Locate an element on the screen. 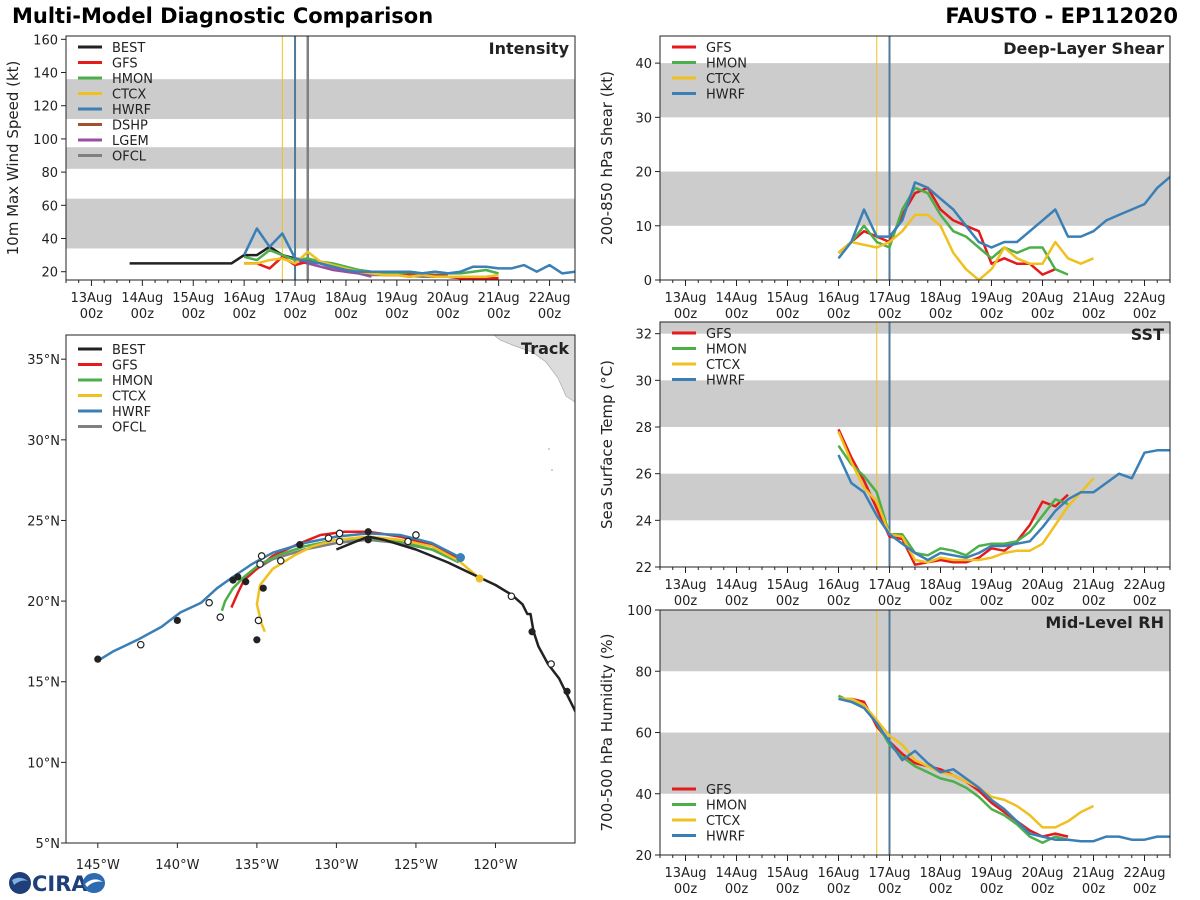 The image size is (1200, 900). intensity-xtick-label-date: 16Aug is located at coordinates (244, 298).